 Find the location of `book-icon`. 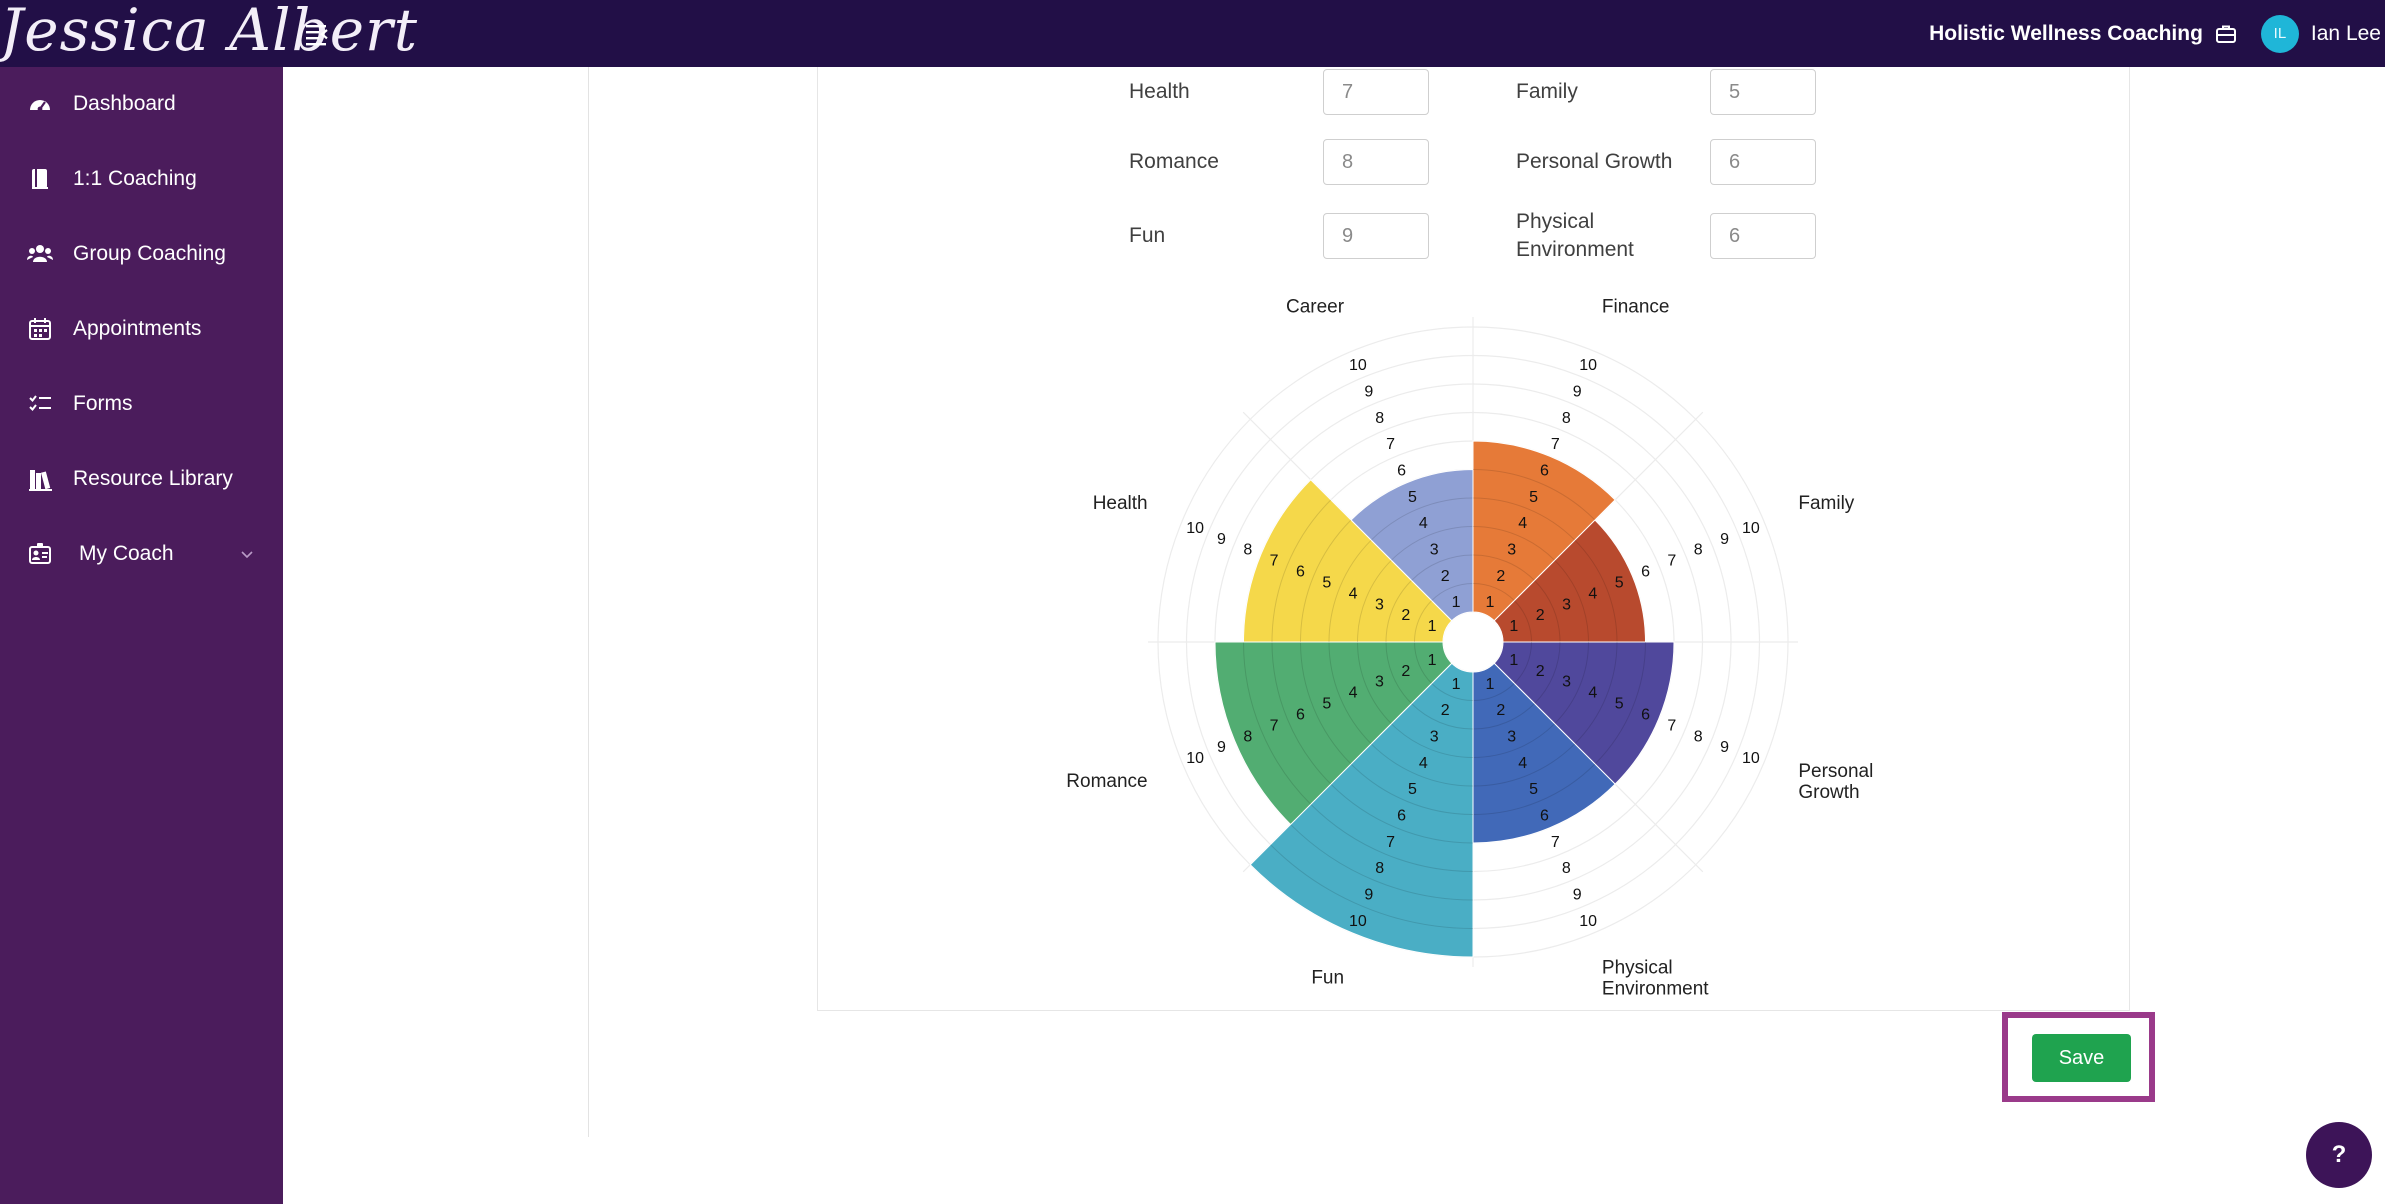

book-icon is located at coordinates (40, 179).